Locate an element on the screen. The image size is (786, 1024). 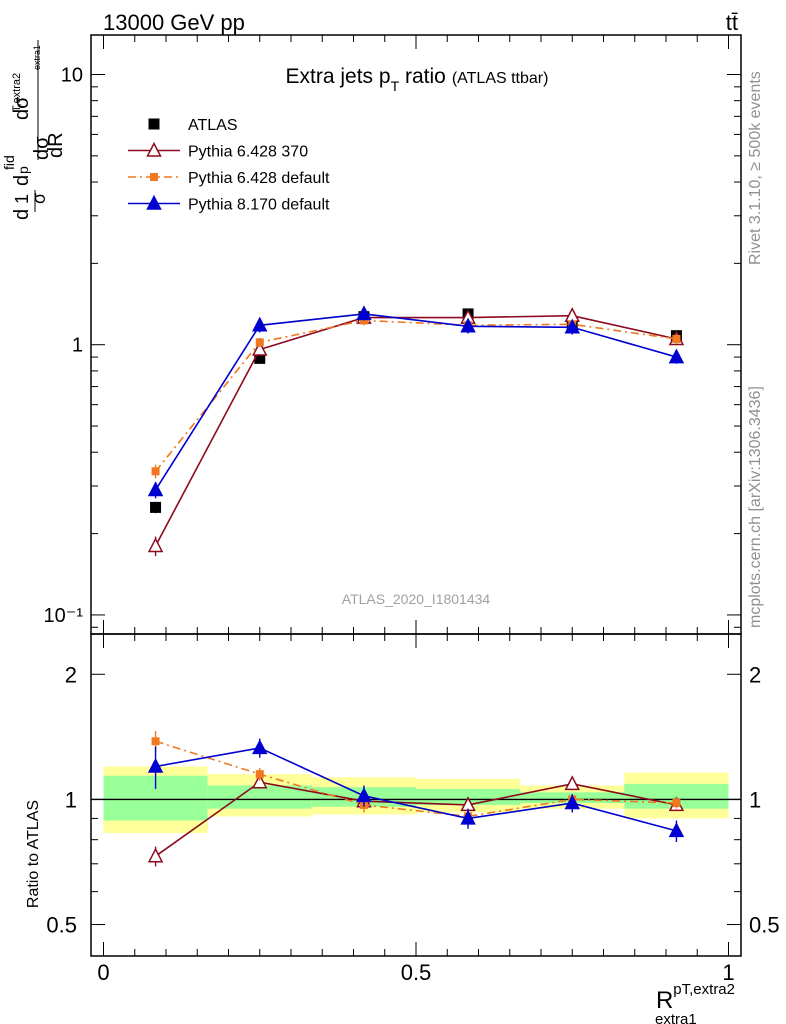
ratio-y-axis-label: Ratio to ATLAS is located at coordinates (33, 854).